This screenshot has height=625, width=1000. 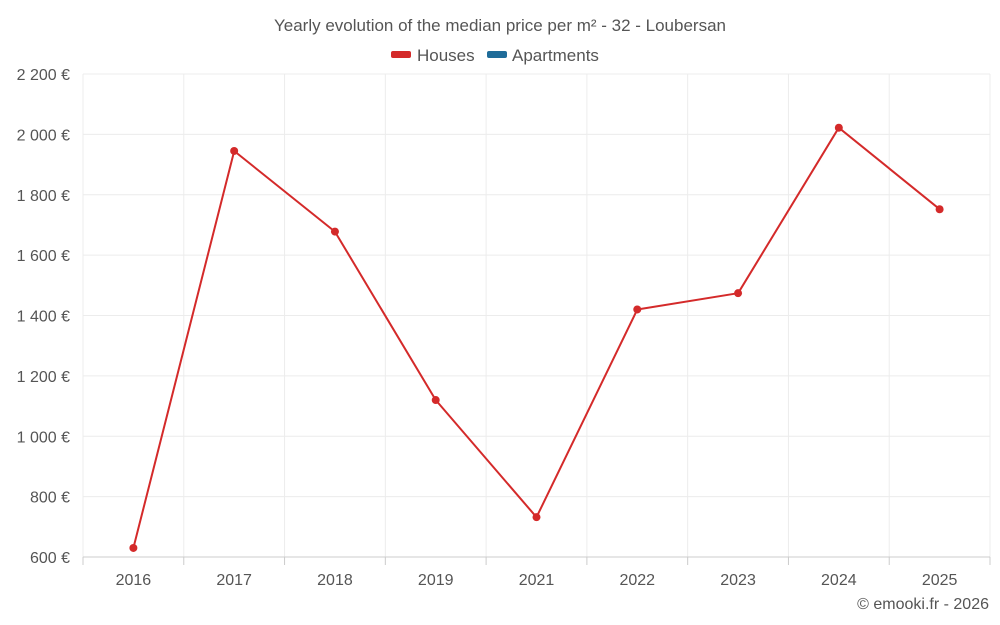 What do you see at coordinates (446, 55) in the screenshot?
I see `legend-label-houses: Houses` at bounding box center [446, 55].